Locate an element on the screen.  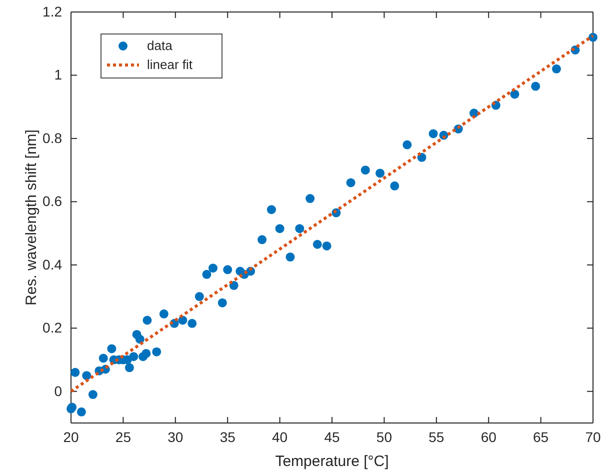
y-tick-label: 0.6 is located at coordinates (52, 201).